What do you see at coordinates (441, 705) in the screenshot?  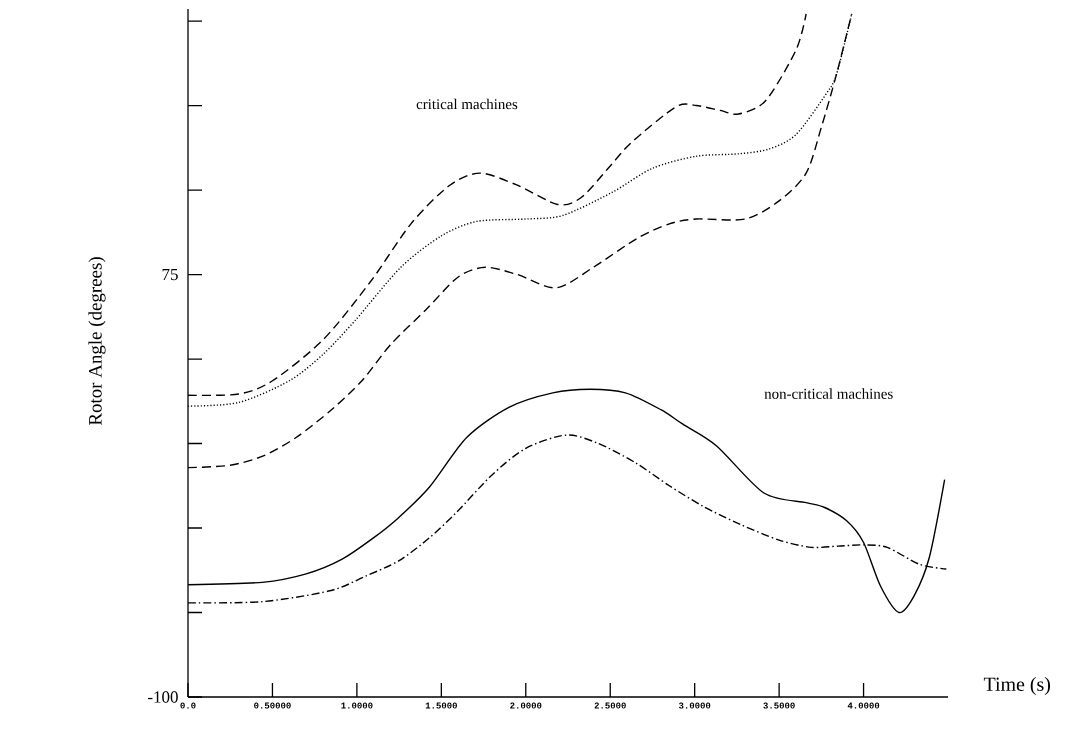 I see `x-tick-label: 1.5000` at bounding box center [441, 705].